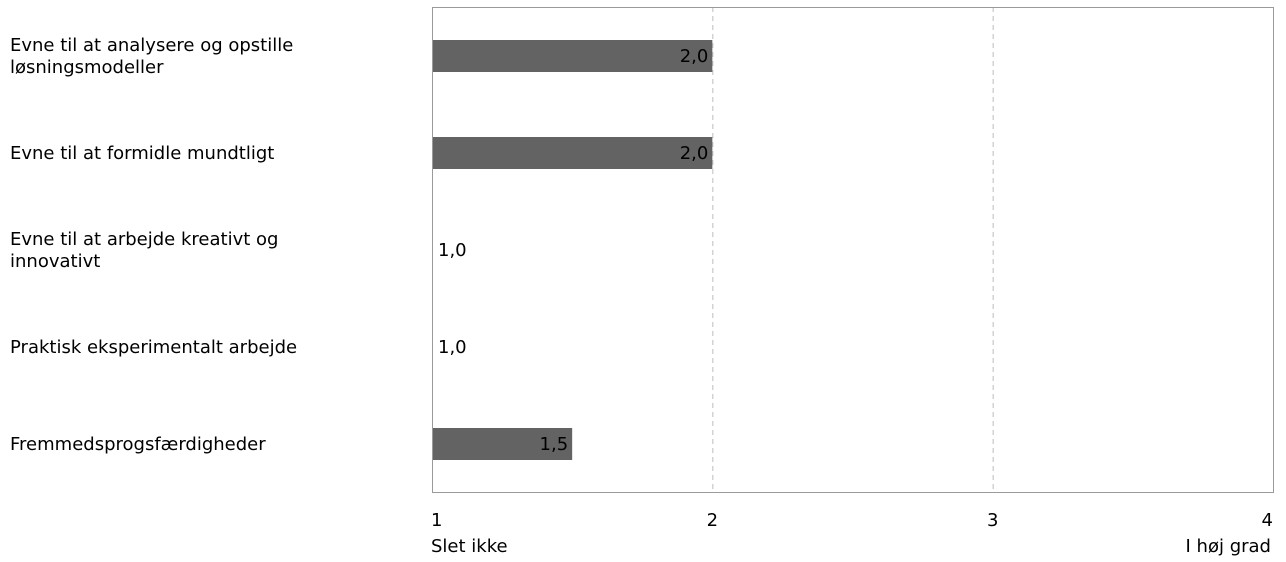 The width and height of the screenshot is (1286, 562). What do you see at coordinates (992, 520) in the screenshot?
I see `x-tick-label: 3` at bounding box center [992, 520].